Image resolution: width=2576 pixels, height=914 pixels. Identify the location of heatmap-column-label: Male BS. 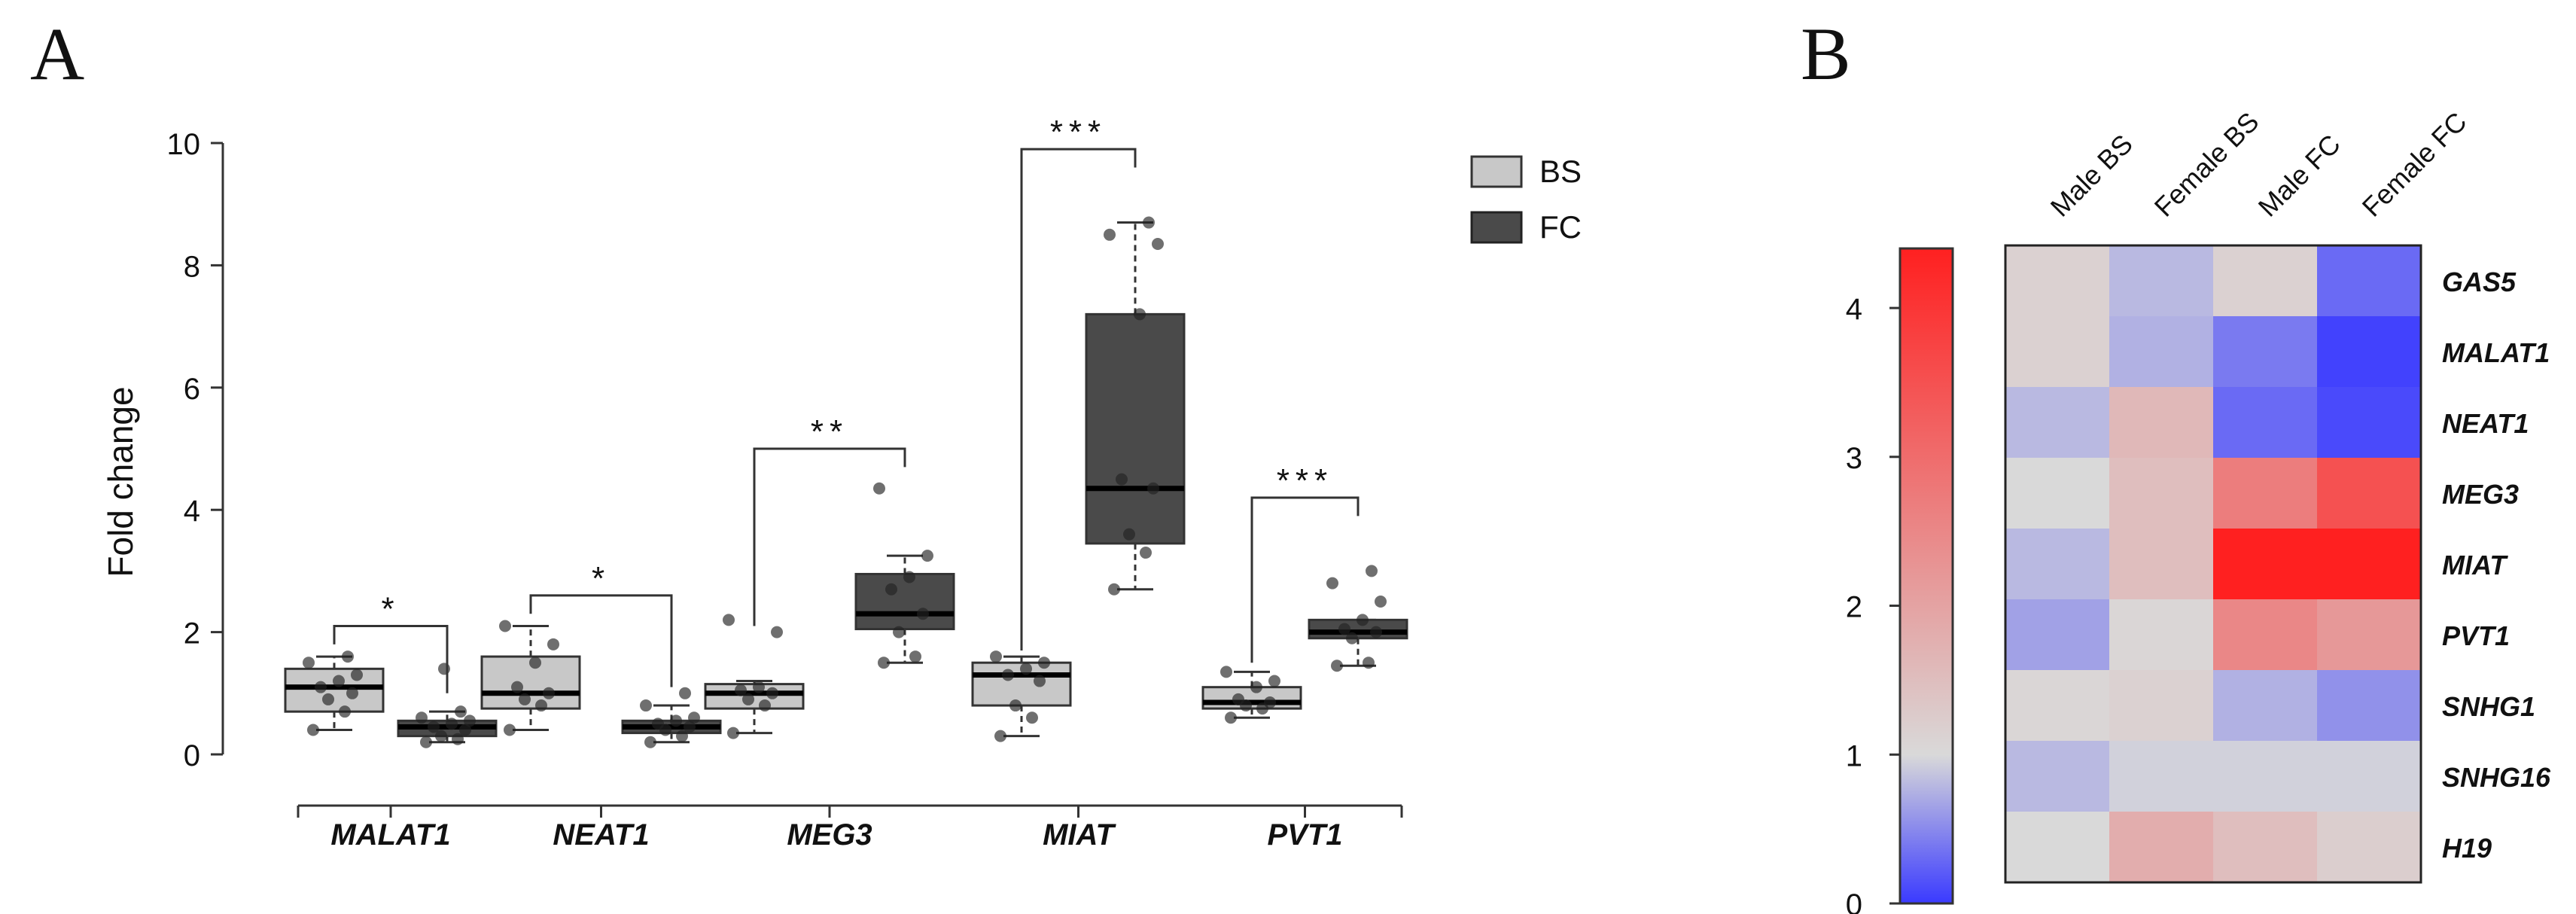
(2092, 175).